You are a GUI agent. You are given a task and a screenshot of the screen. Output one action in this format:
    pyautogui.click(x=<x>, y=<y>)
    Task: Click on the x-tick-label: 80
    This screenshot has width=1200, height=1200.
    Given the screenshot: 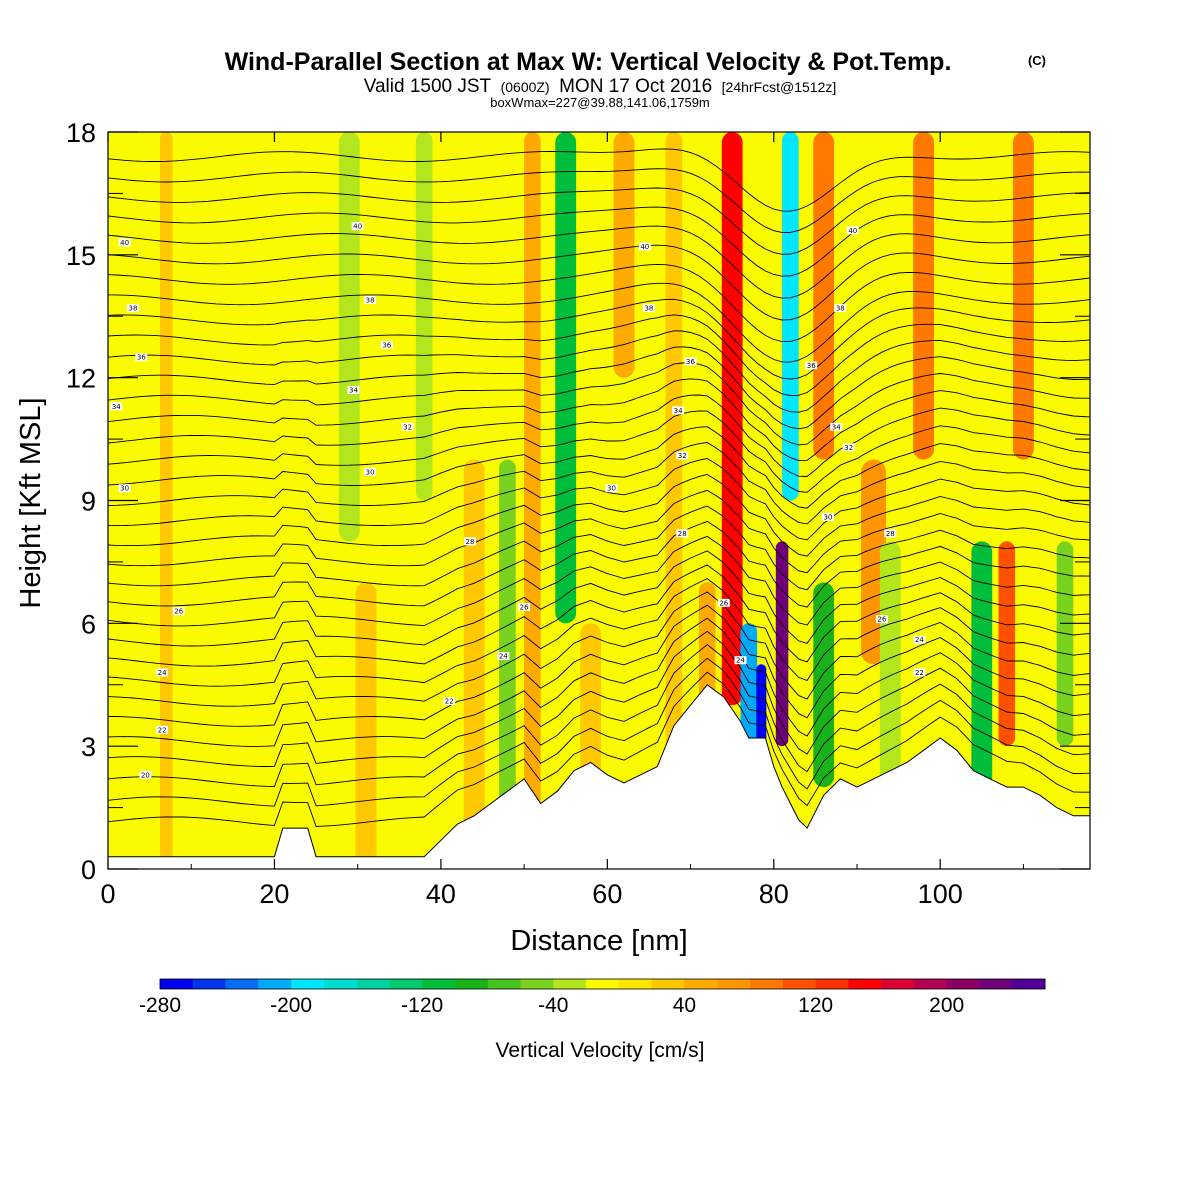 What is the action you would take?
    pyautogui.click(x=774, y=894)
    